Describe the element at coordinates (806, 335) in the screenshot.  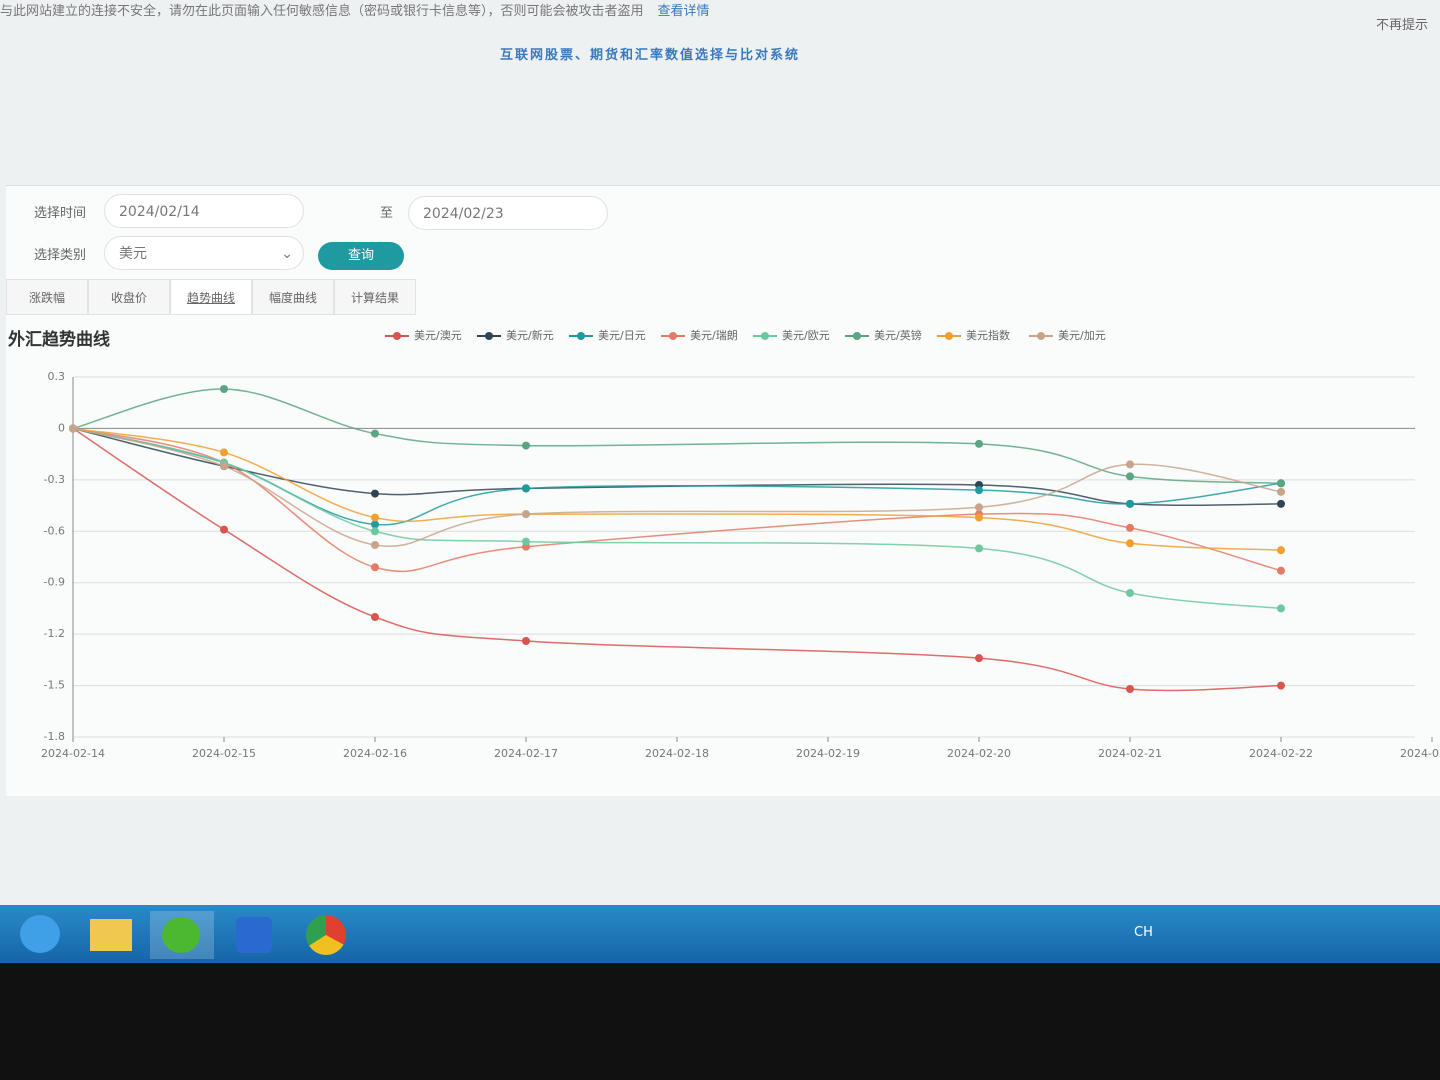
I see `legend-label: 美元/欧元` at that location.